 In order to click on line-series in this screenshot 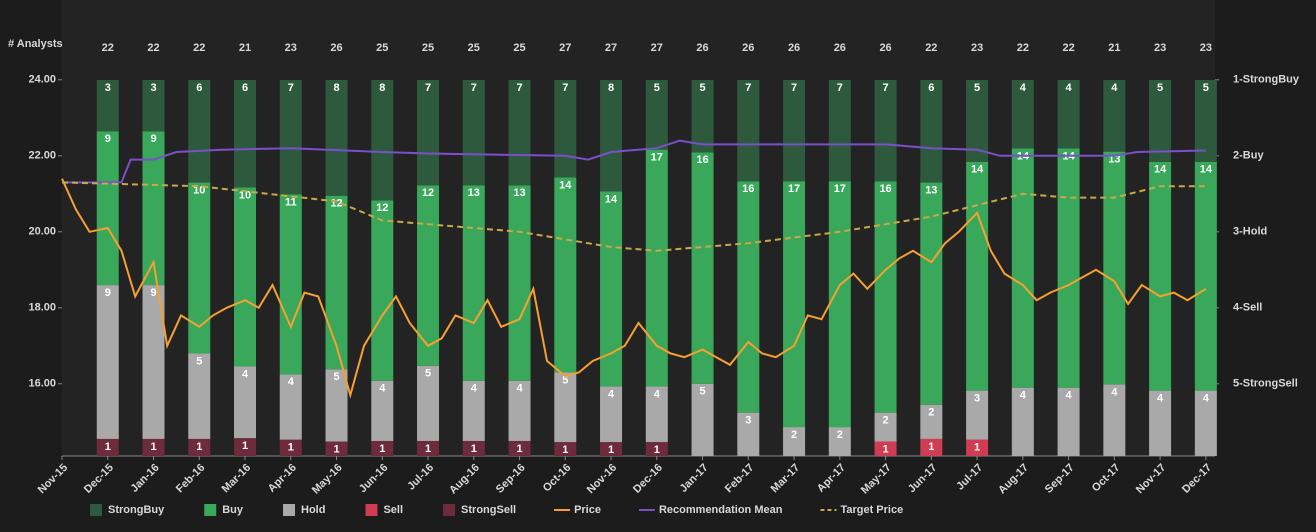, I will do `click(634, 161)`.